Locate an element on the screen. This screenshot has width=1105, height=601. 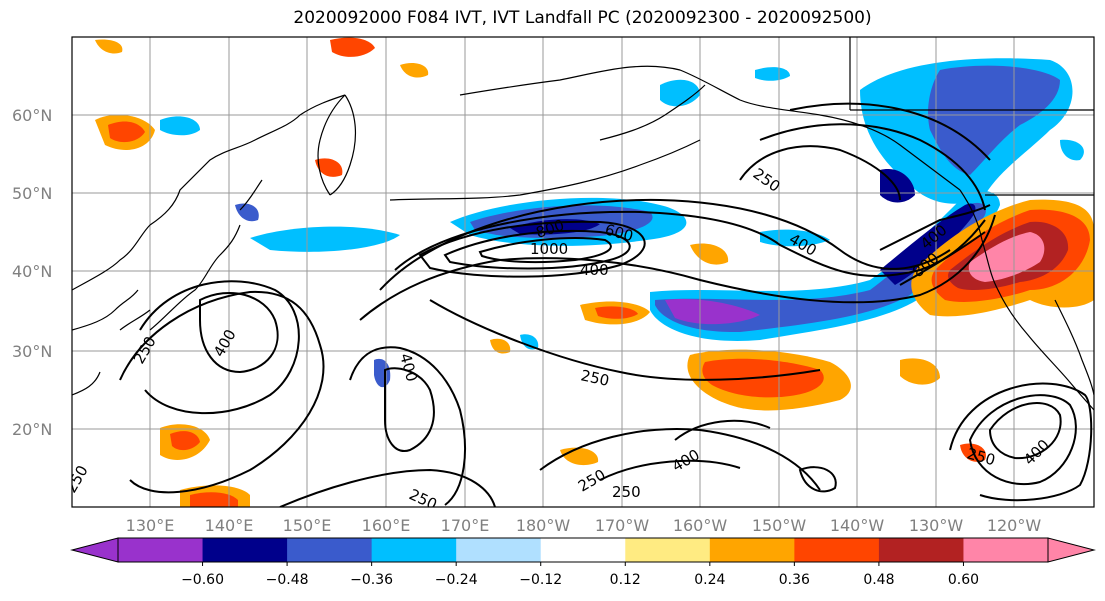
lon-label: 160°E is located at coordinates (386, 525).